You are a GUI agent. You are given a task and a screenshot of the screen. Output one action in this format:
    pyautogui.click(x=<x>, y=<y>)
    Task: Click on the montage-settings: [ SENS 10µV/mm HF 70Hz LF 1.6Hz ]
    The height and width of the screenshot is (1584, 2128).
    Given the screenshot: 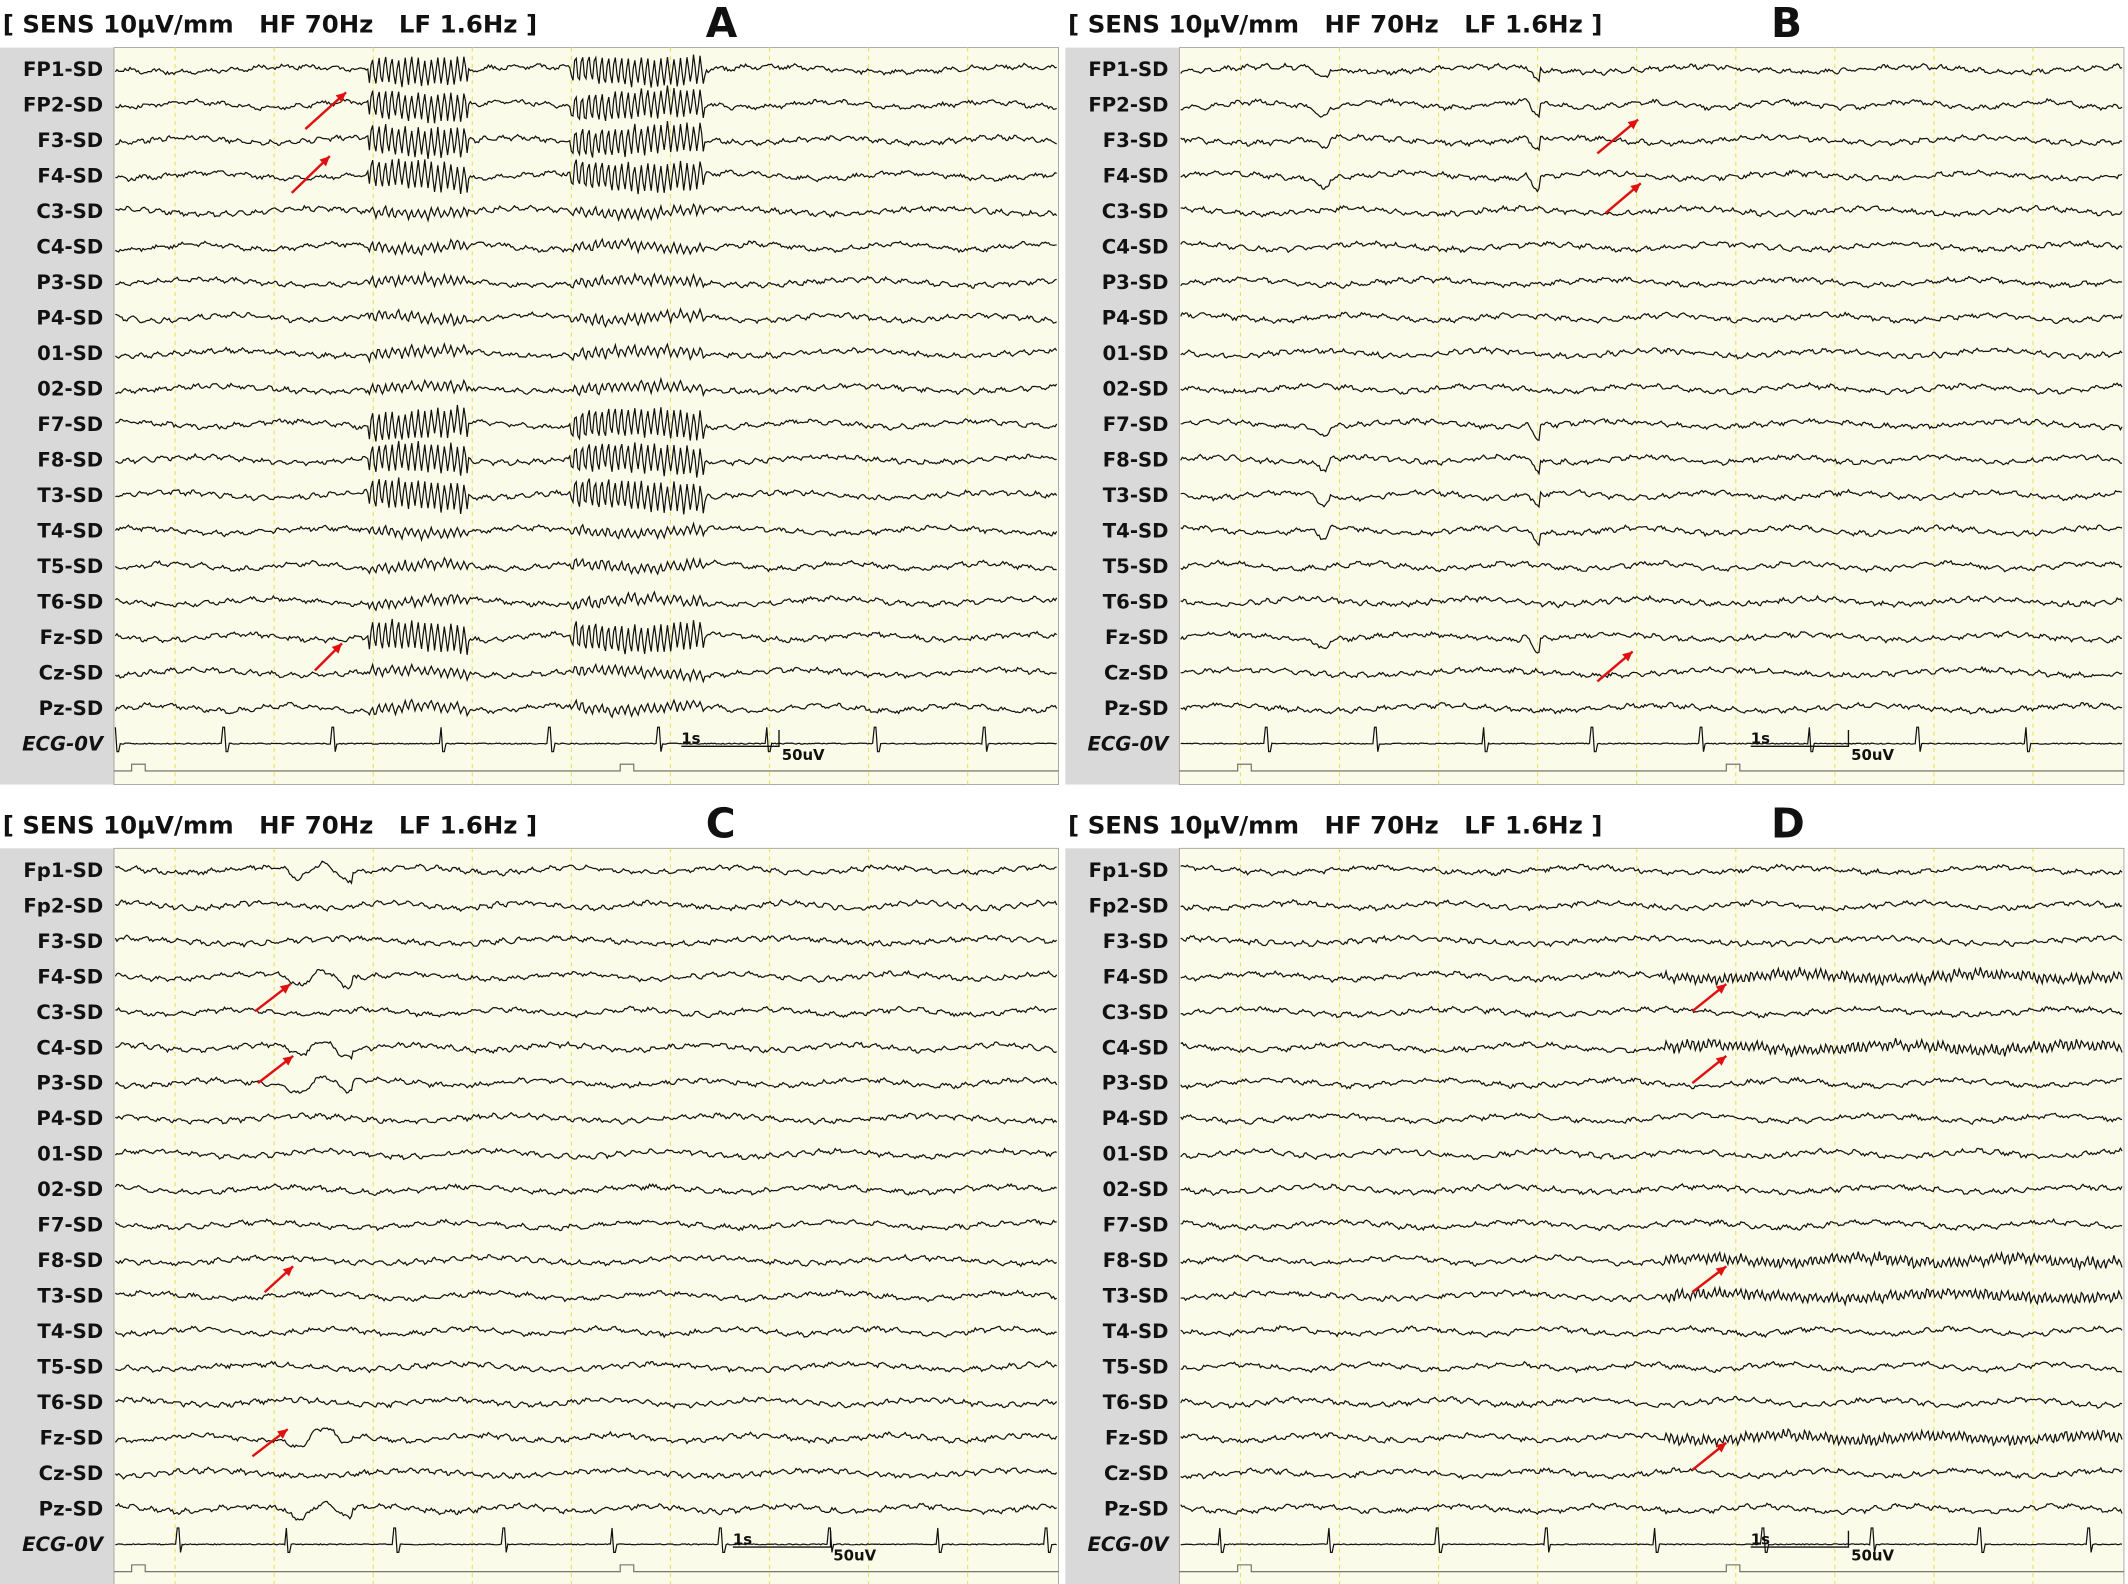 What is the action you would take?
    pyautogui.click(x=270, y=24)
    